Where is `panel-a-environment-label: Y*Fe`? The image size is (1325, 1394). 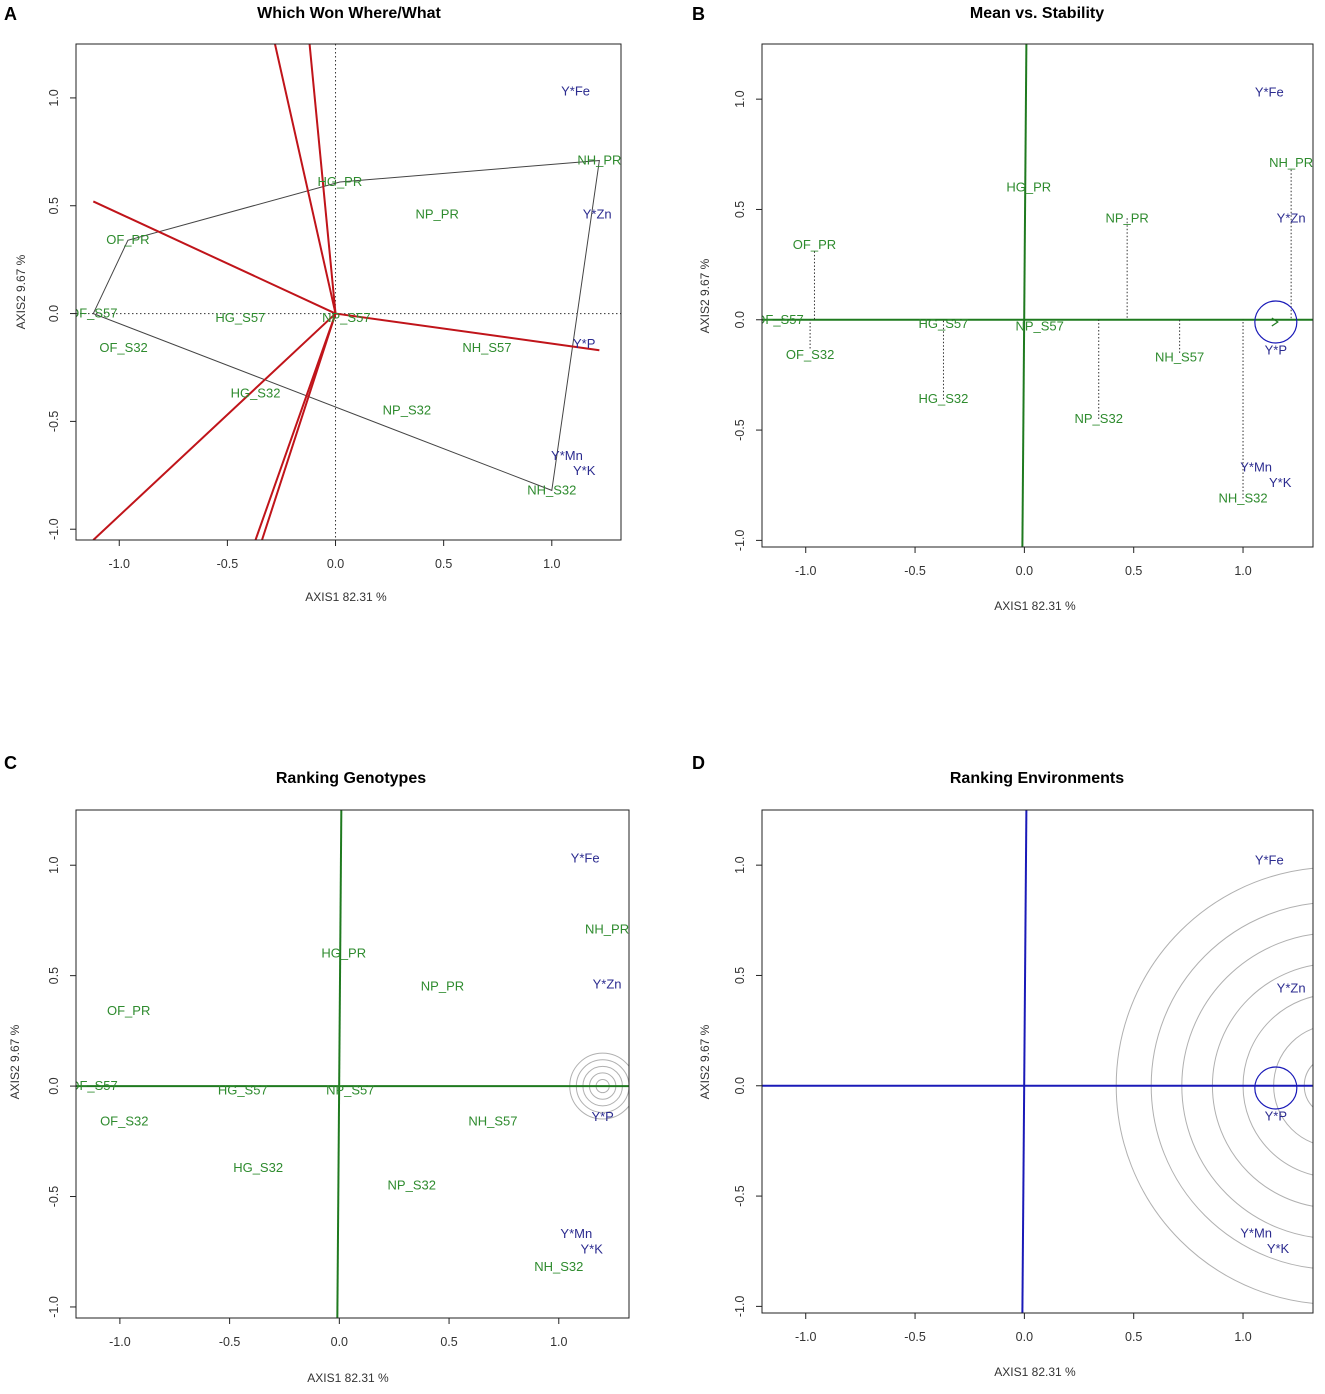
panel-a-environment-label: Y*Fe is located at coordinates (575, 90).